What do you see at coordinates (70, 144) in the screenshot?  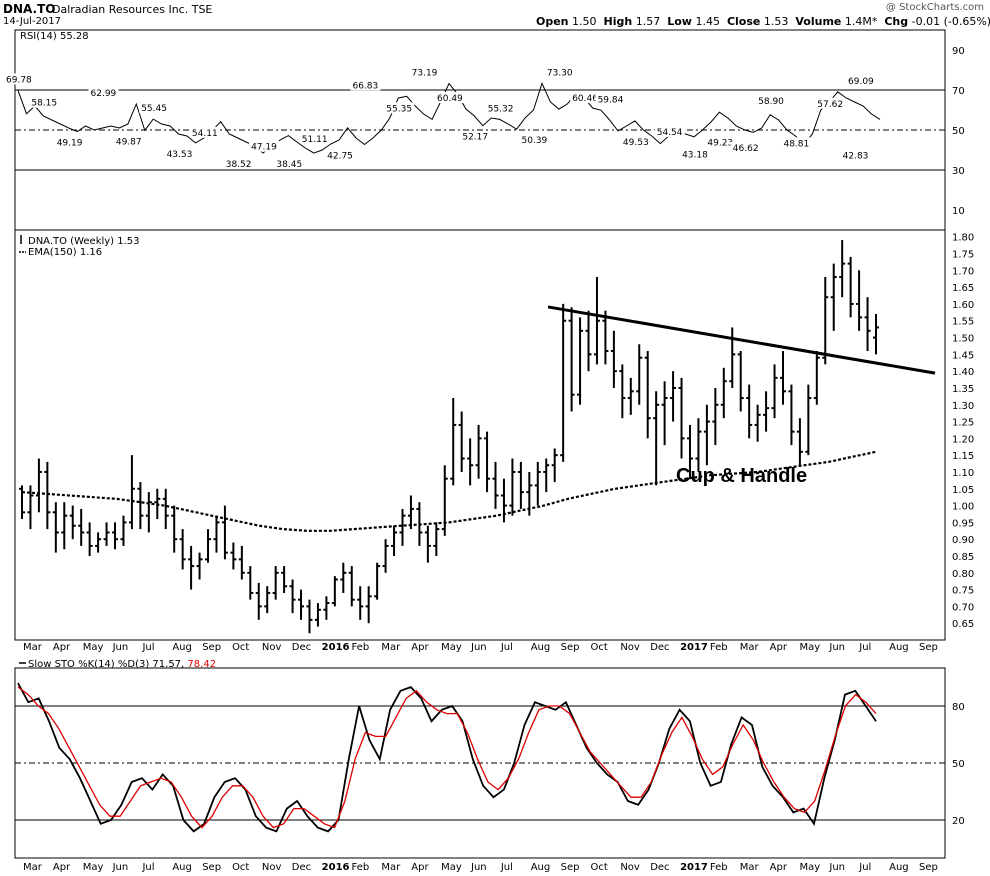 I see `rsi-callout-label: 49.19` at bounding box center [70, 144].